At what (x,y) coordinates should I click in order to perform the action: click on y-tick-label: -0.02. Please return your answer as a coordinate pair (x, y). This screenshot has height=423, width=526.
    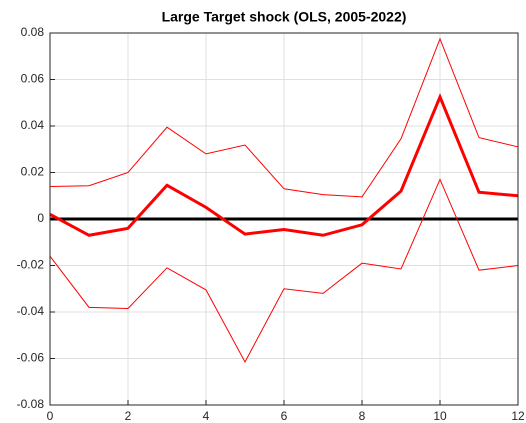
    Looking at the image, I should click on (31, 265).